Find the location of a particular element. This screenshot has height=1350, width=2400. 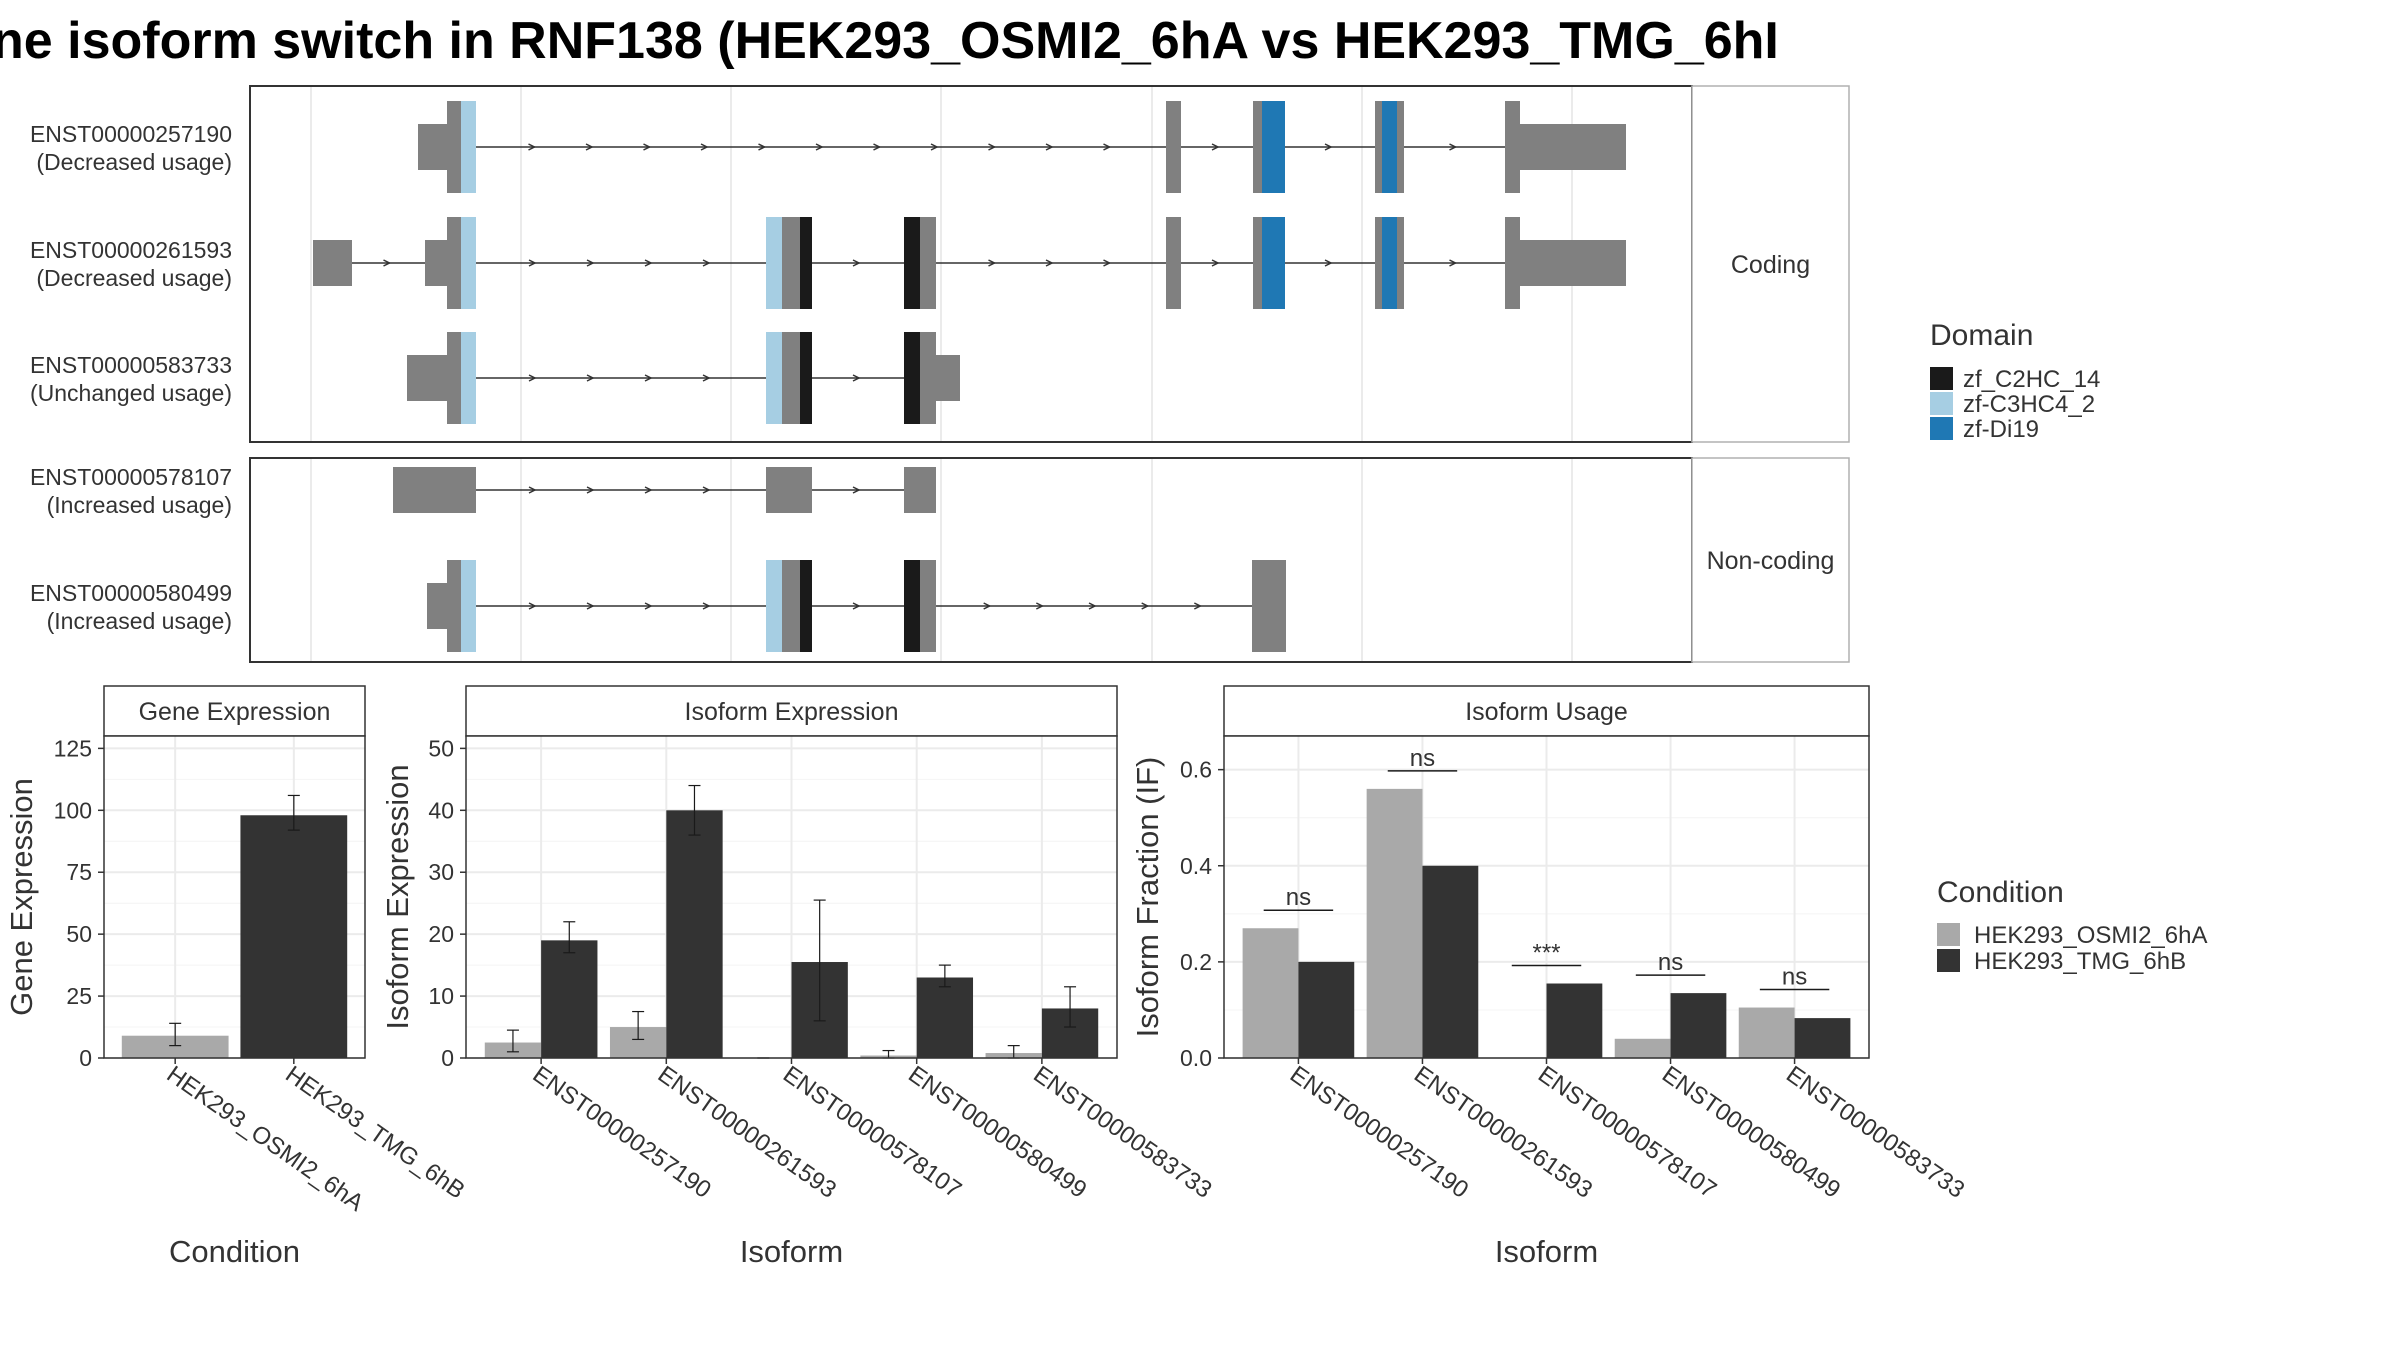

domain-legend-title: Domain is located at coordinates (1981, 335).